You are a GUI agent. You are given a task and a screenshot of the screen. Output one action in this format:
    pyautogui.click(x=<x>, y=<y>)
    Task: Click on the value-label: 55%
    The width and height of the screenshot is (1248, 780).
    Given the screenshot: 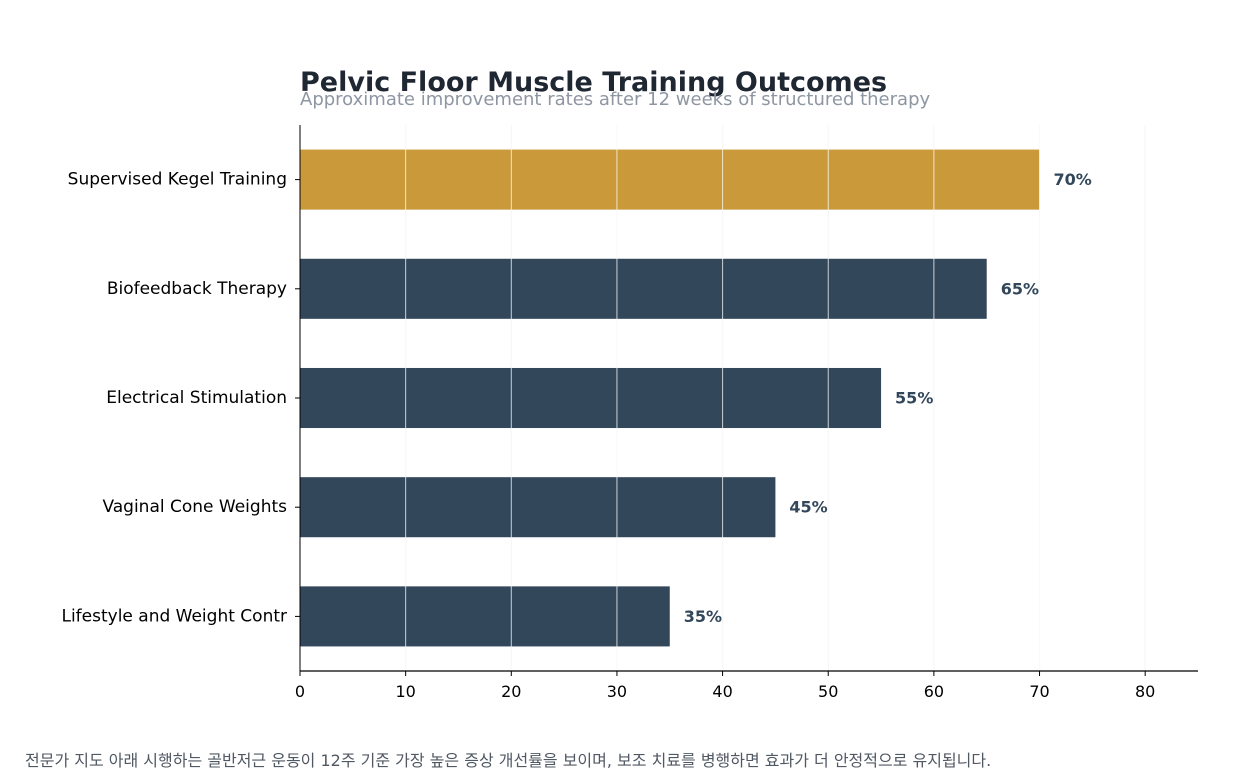 What is the action you would take?
    pyautogui.click(x=914, y=398)
    